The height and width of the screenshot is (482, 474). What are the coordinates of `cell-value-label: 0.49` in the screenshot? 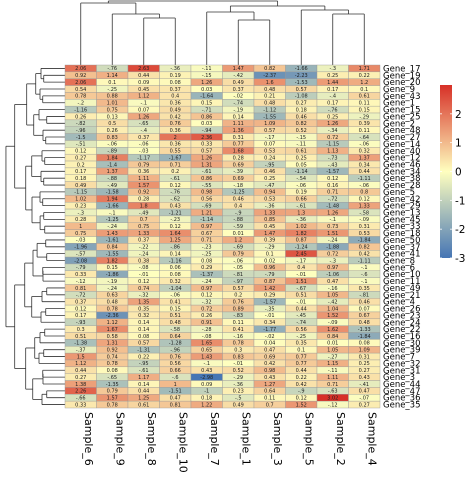 It's located at (80, 186).